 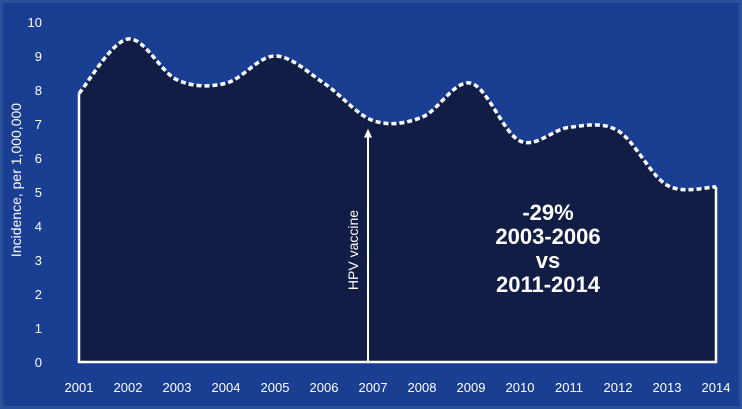 I want to click on x-tick-2011: 2011, so click(x=569, y=387).